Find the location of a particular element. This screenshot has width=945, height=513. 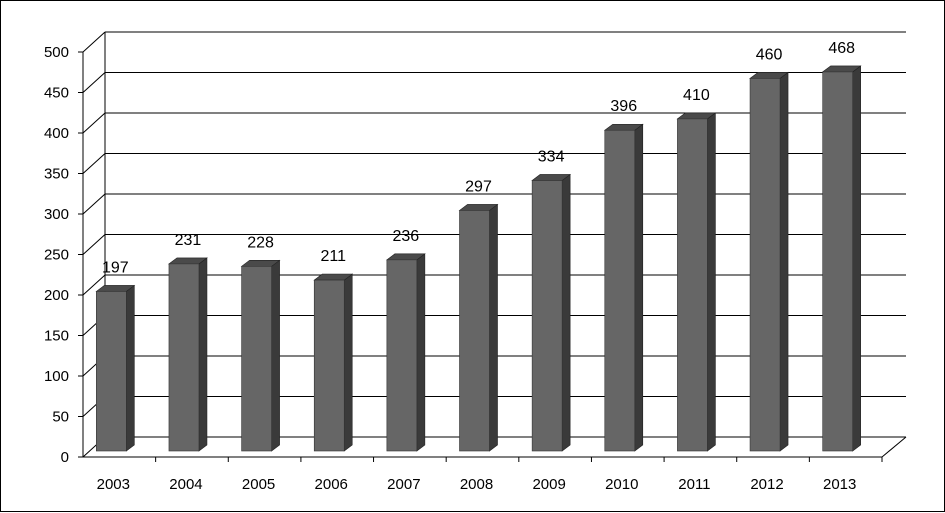

x-tick-label: 2011 is located at coordinates (694, 484).